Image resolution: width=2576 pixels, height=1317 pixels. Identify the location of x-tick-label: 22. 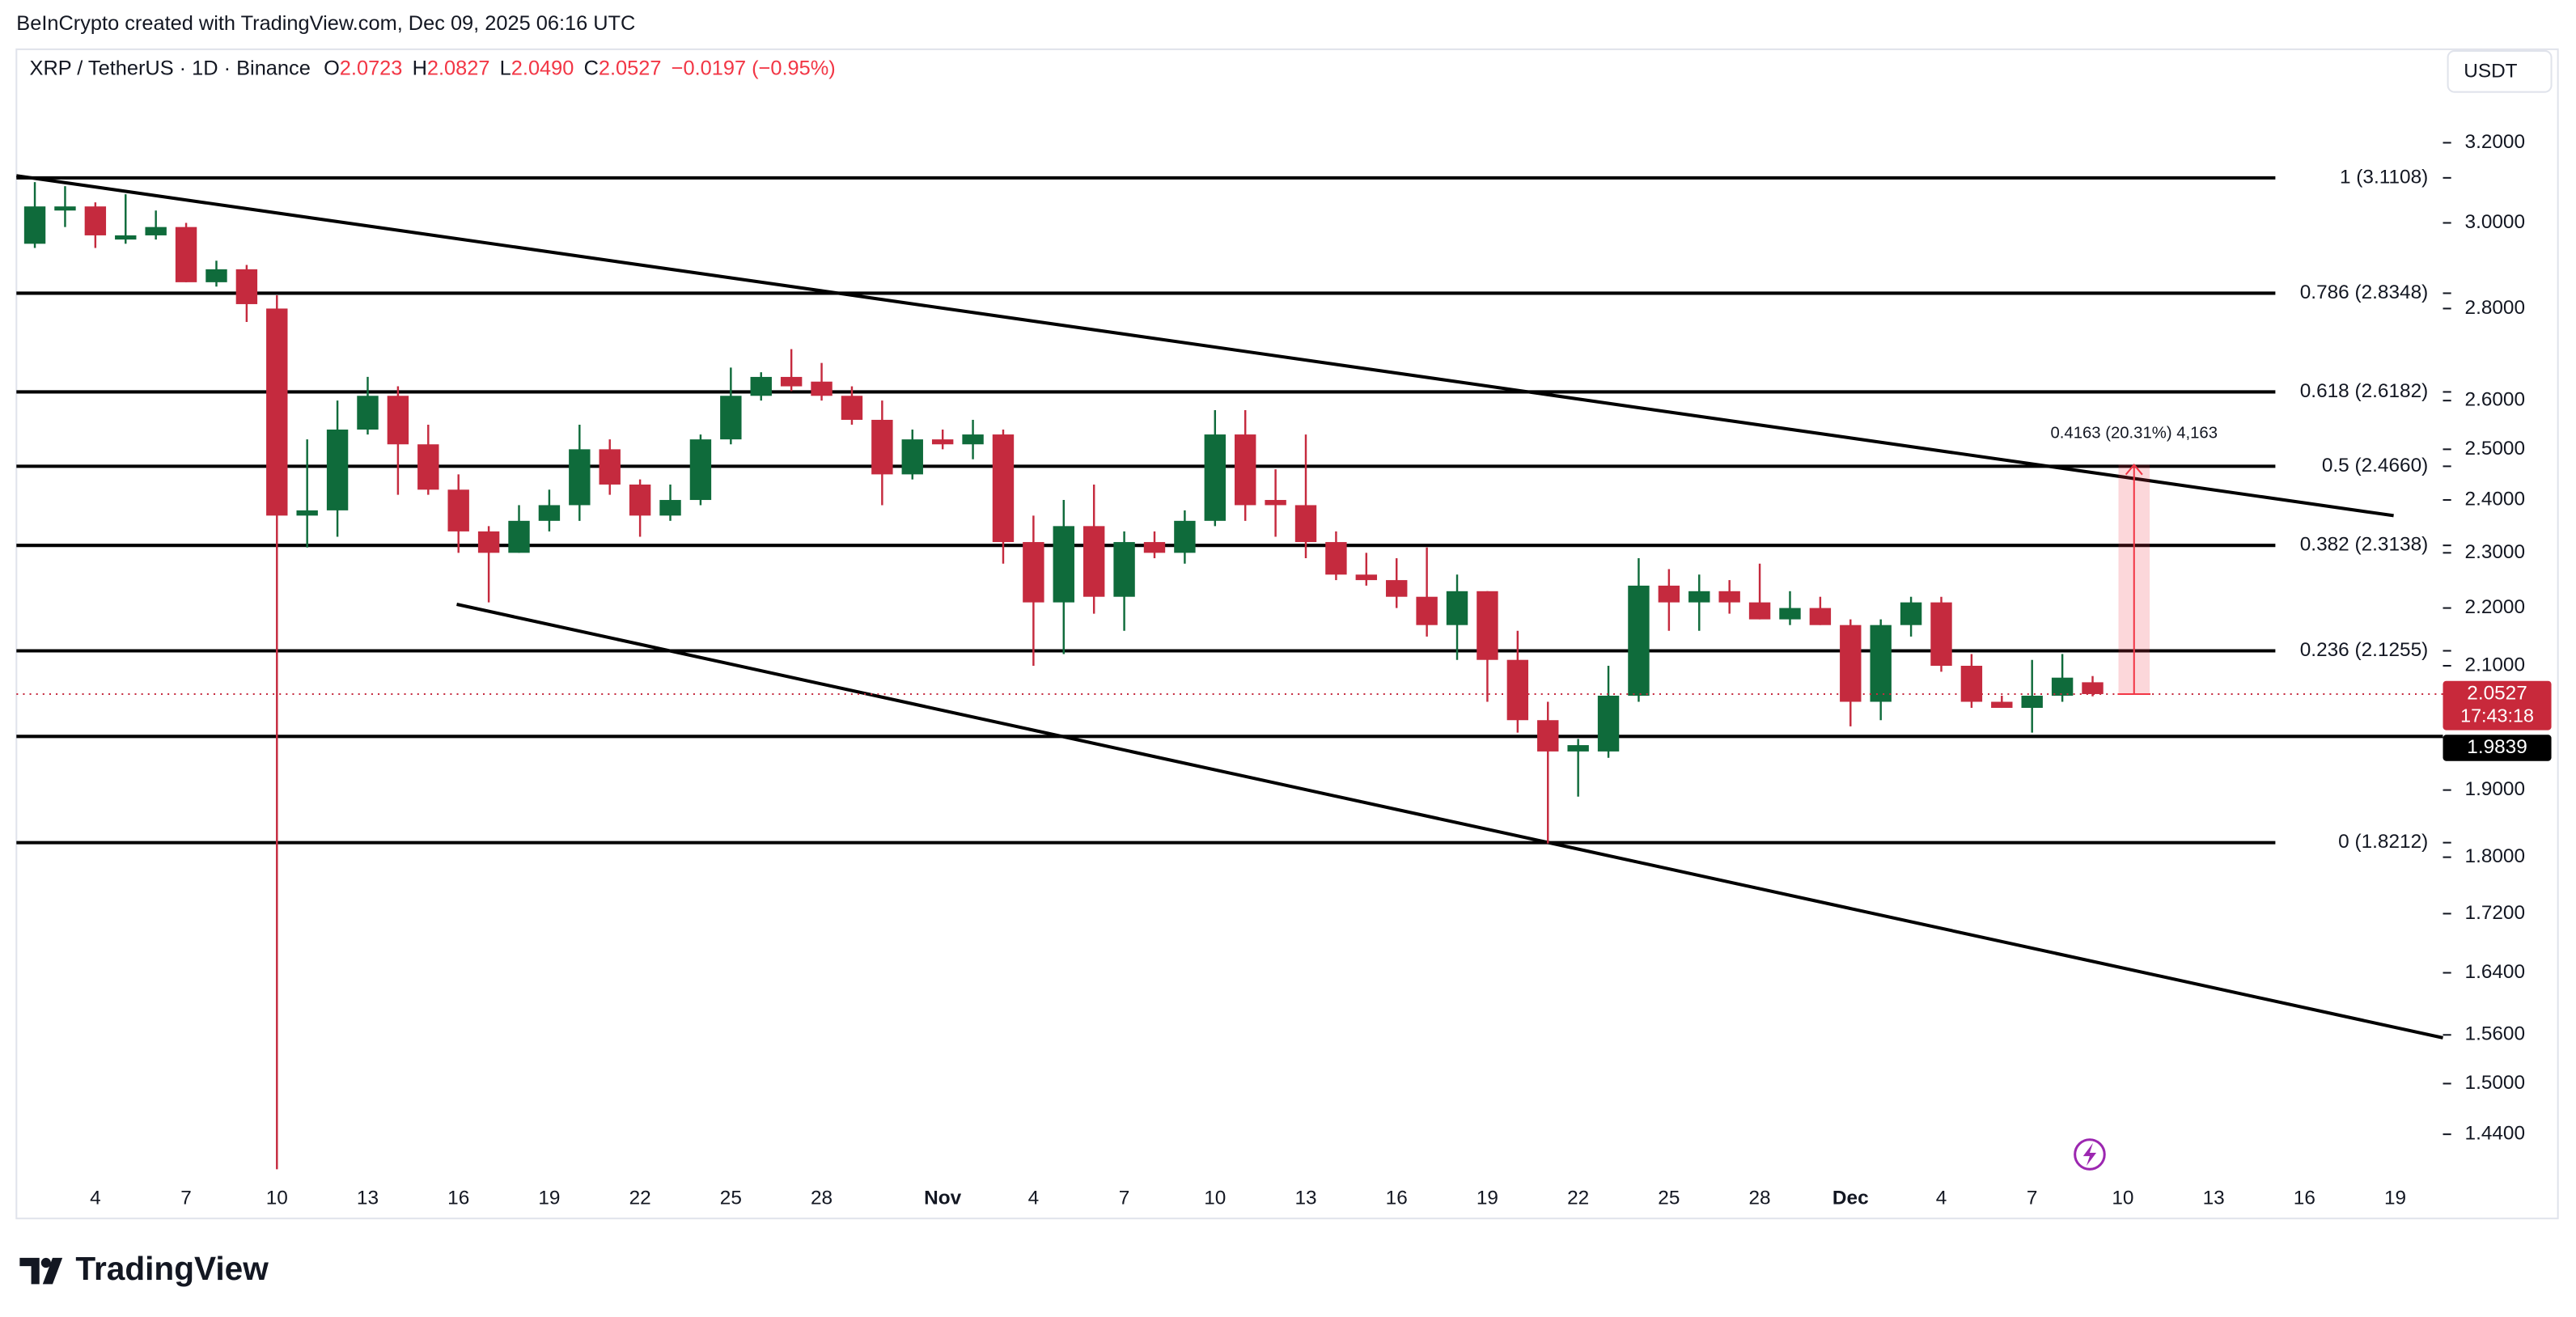
(640, 1198).